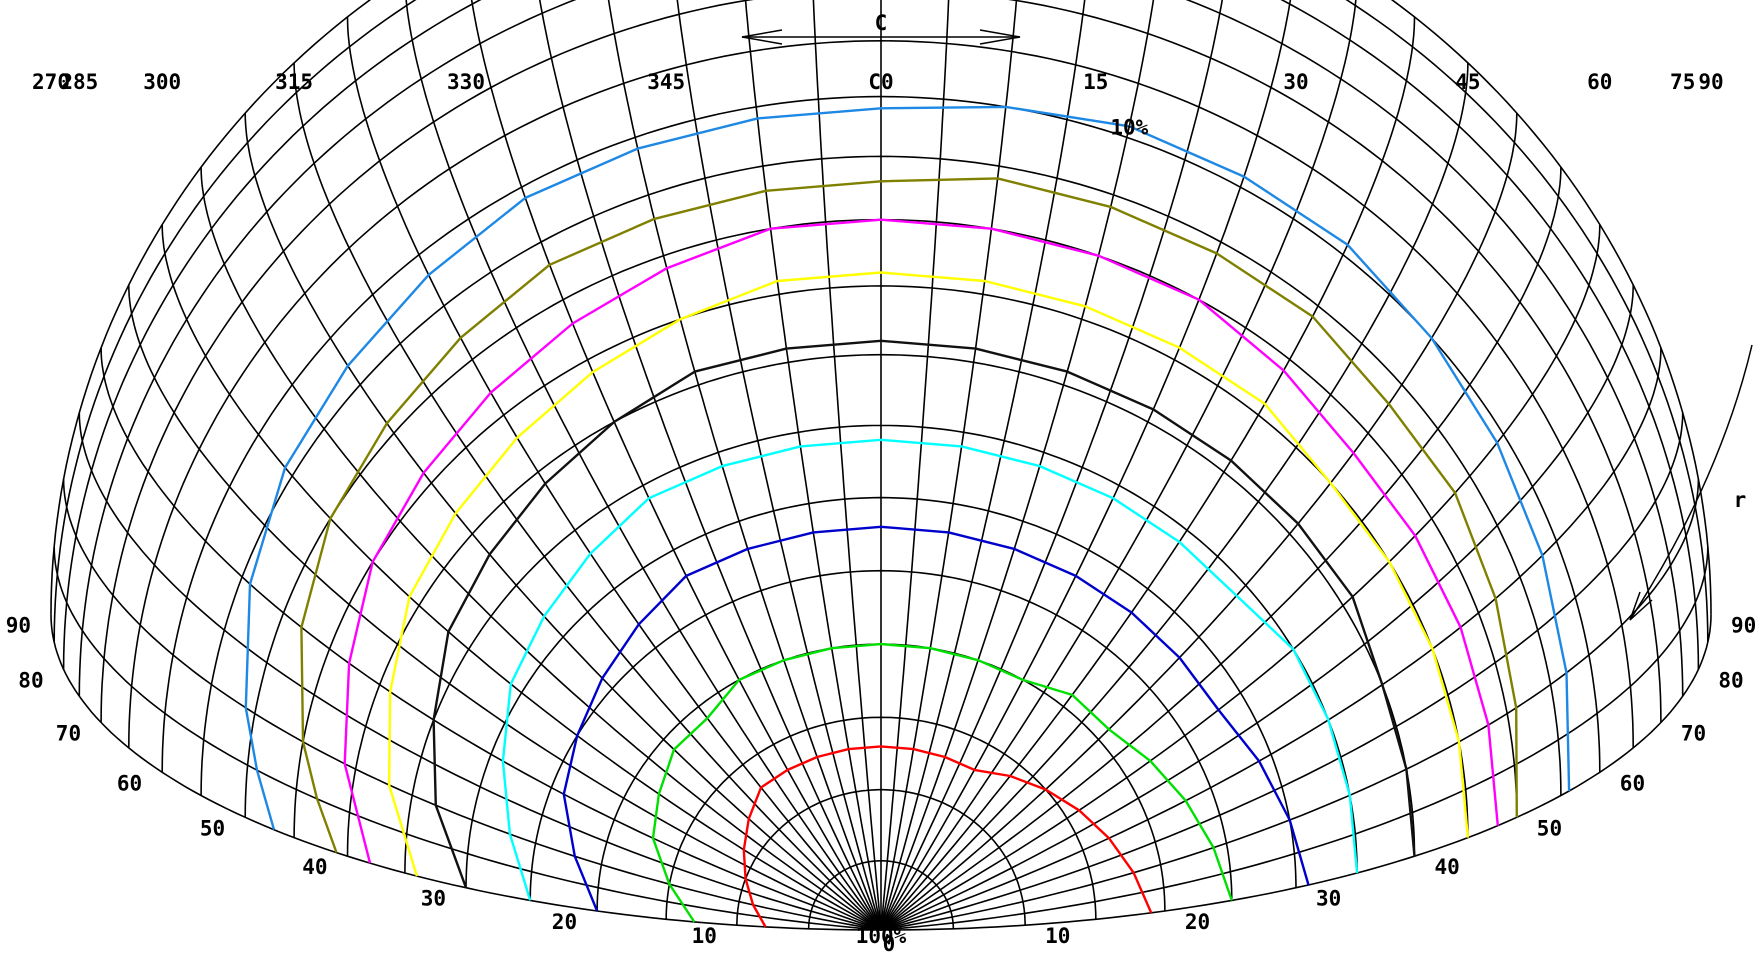  I want to click on c-axis-title: C, so click(881, 23).